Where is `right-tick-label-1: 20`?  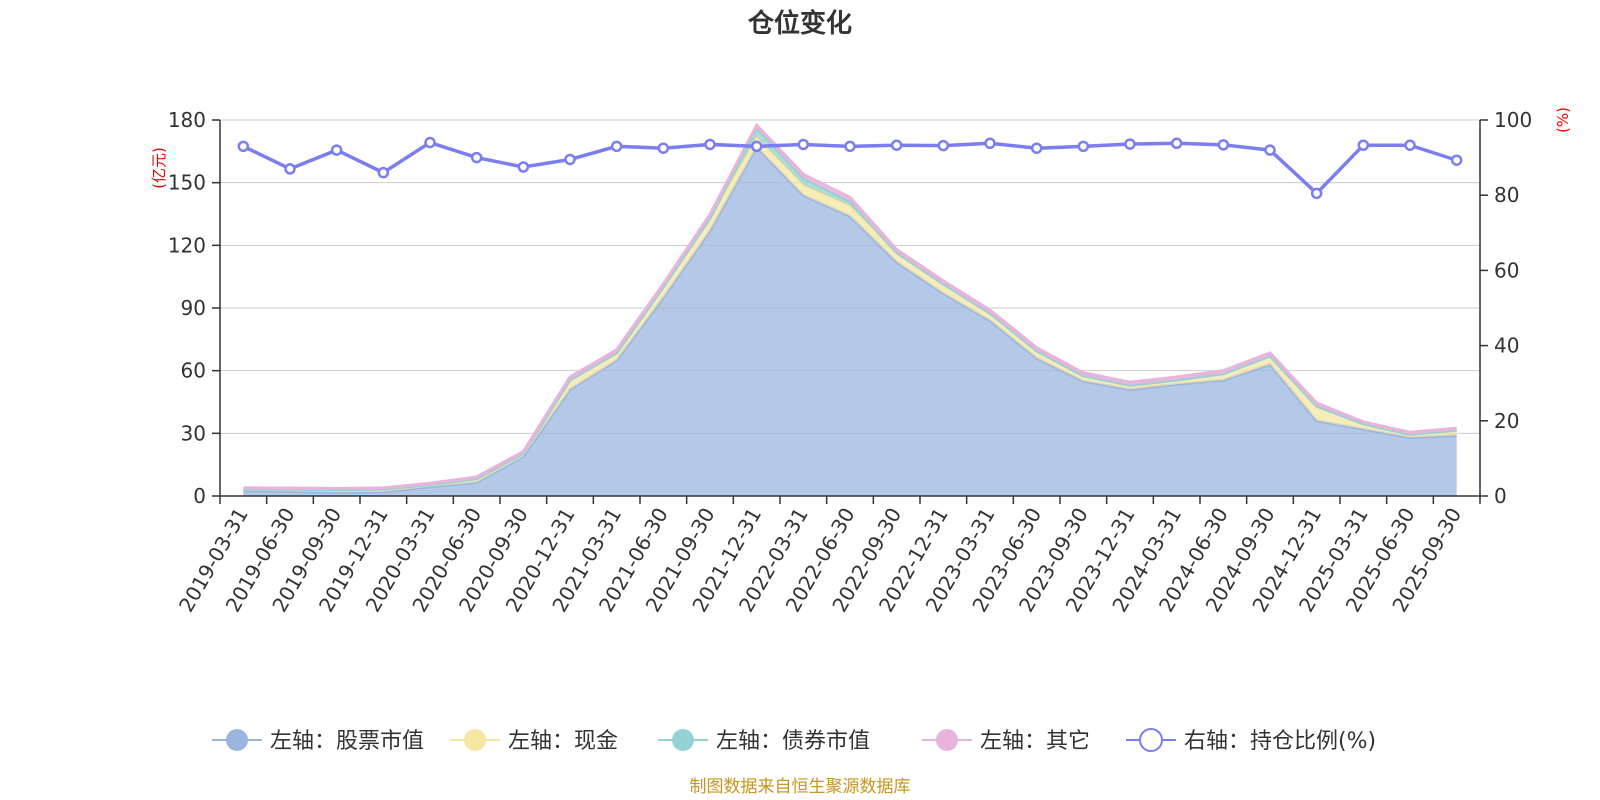
right-tick-label-1: 20 is located at coordinates (1506, 421).